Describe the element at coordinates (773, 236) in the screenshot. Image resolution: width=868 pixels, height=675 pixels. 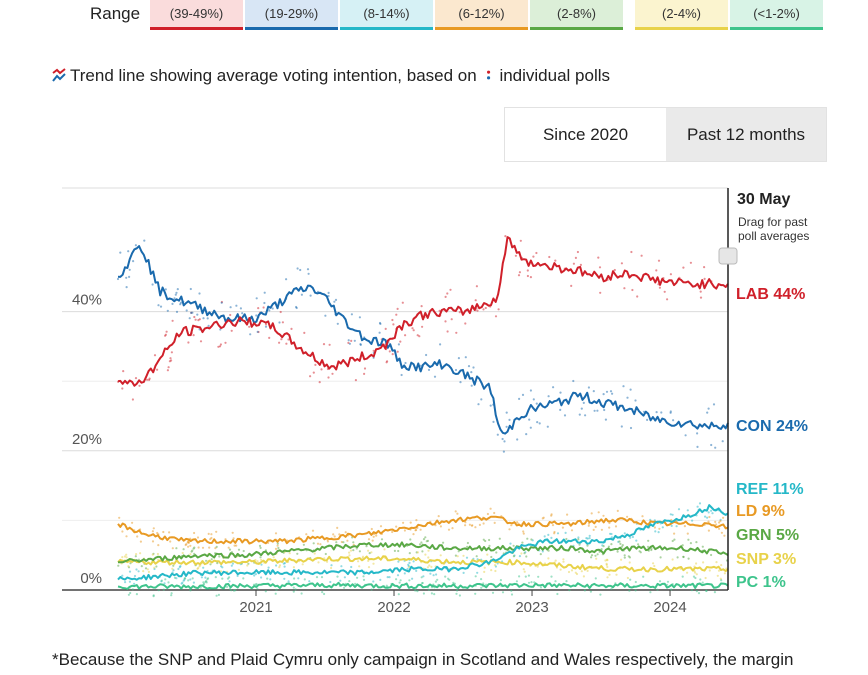
I see `drag-hint-line: poll averages` at that location.